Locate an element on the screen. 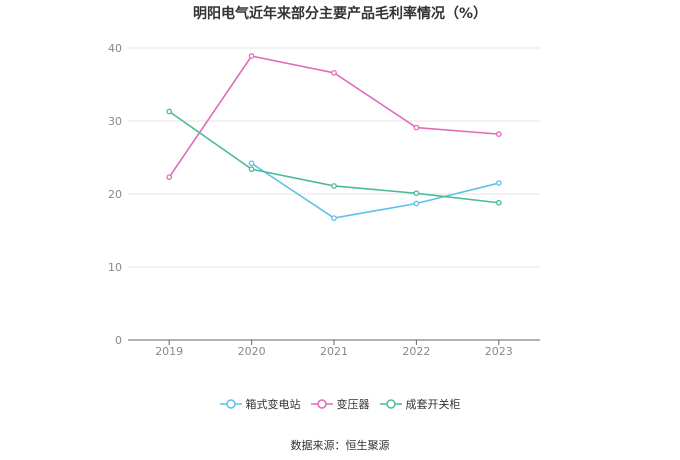 The height and width of the screenshot is (460, 680). legend-label: 成套开关柜 is located at coordinates (433, 404).